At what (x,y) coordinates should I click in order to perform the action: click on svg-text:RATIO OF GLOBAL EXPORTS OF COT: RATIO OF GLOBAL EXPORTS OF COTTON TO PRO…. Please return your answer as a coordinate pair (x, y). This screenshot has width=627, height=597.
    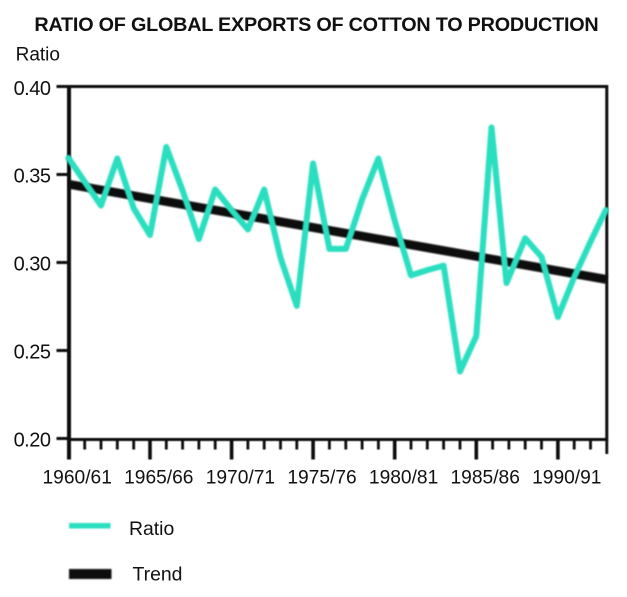
    Looking at the image, I should click on (316, 25).